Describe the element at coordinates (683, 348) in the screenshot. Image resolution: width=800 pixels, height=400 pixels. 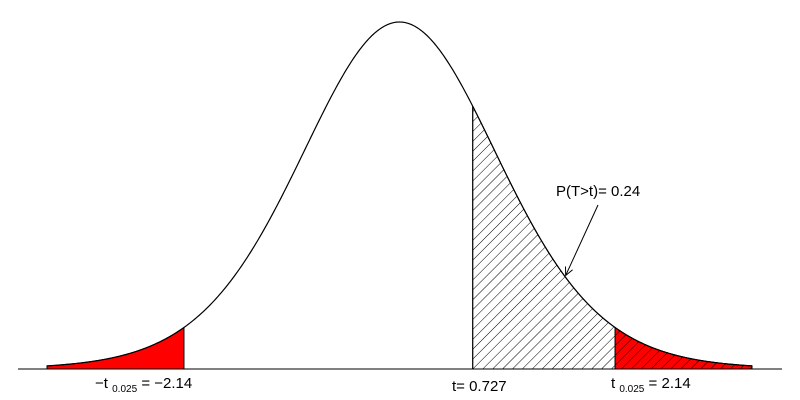
I see `right-rejection-hatch-overlay` at that location.